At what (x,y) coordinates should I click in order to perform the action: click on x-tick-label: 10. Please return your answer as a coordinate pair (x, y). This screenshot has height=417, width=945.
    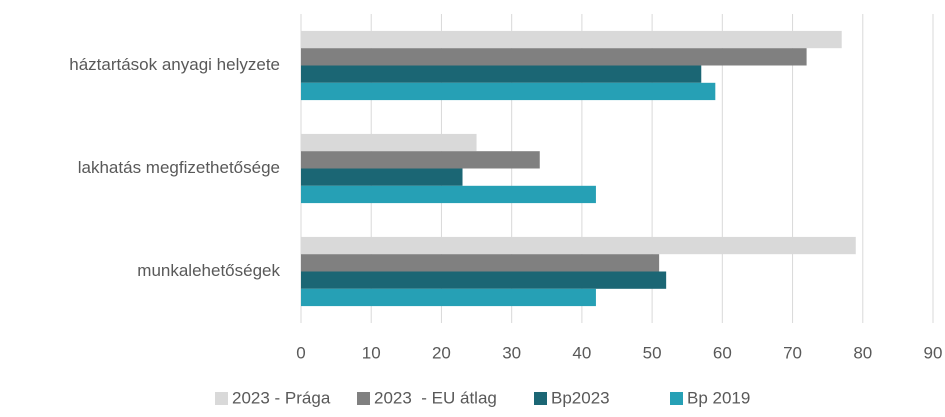
    Looking at the image, I should click on (371, 352).